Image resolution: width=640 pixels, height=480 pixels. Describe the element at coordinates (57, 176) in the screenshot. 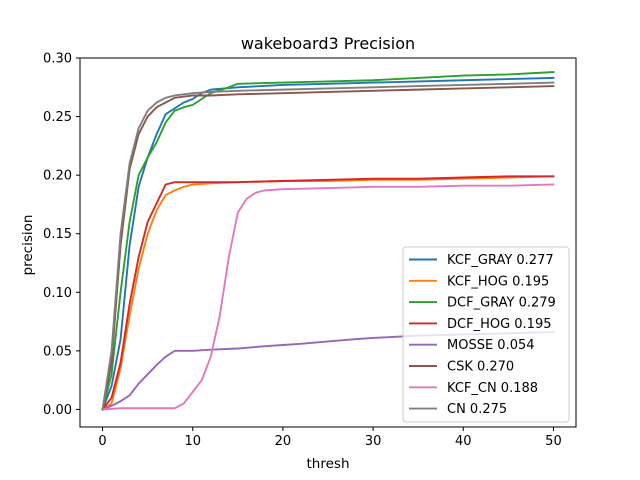

I see `y-tick-label: 0.20` at that location.